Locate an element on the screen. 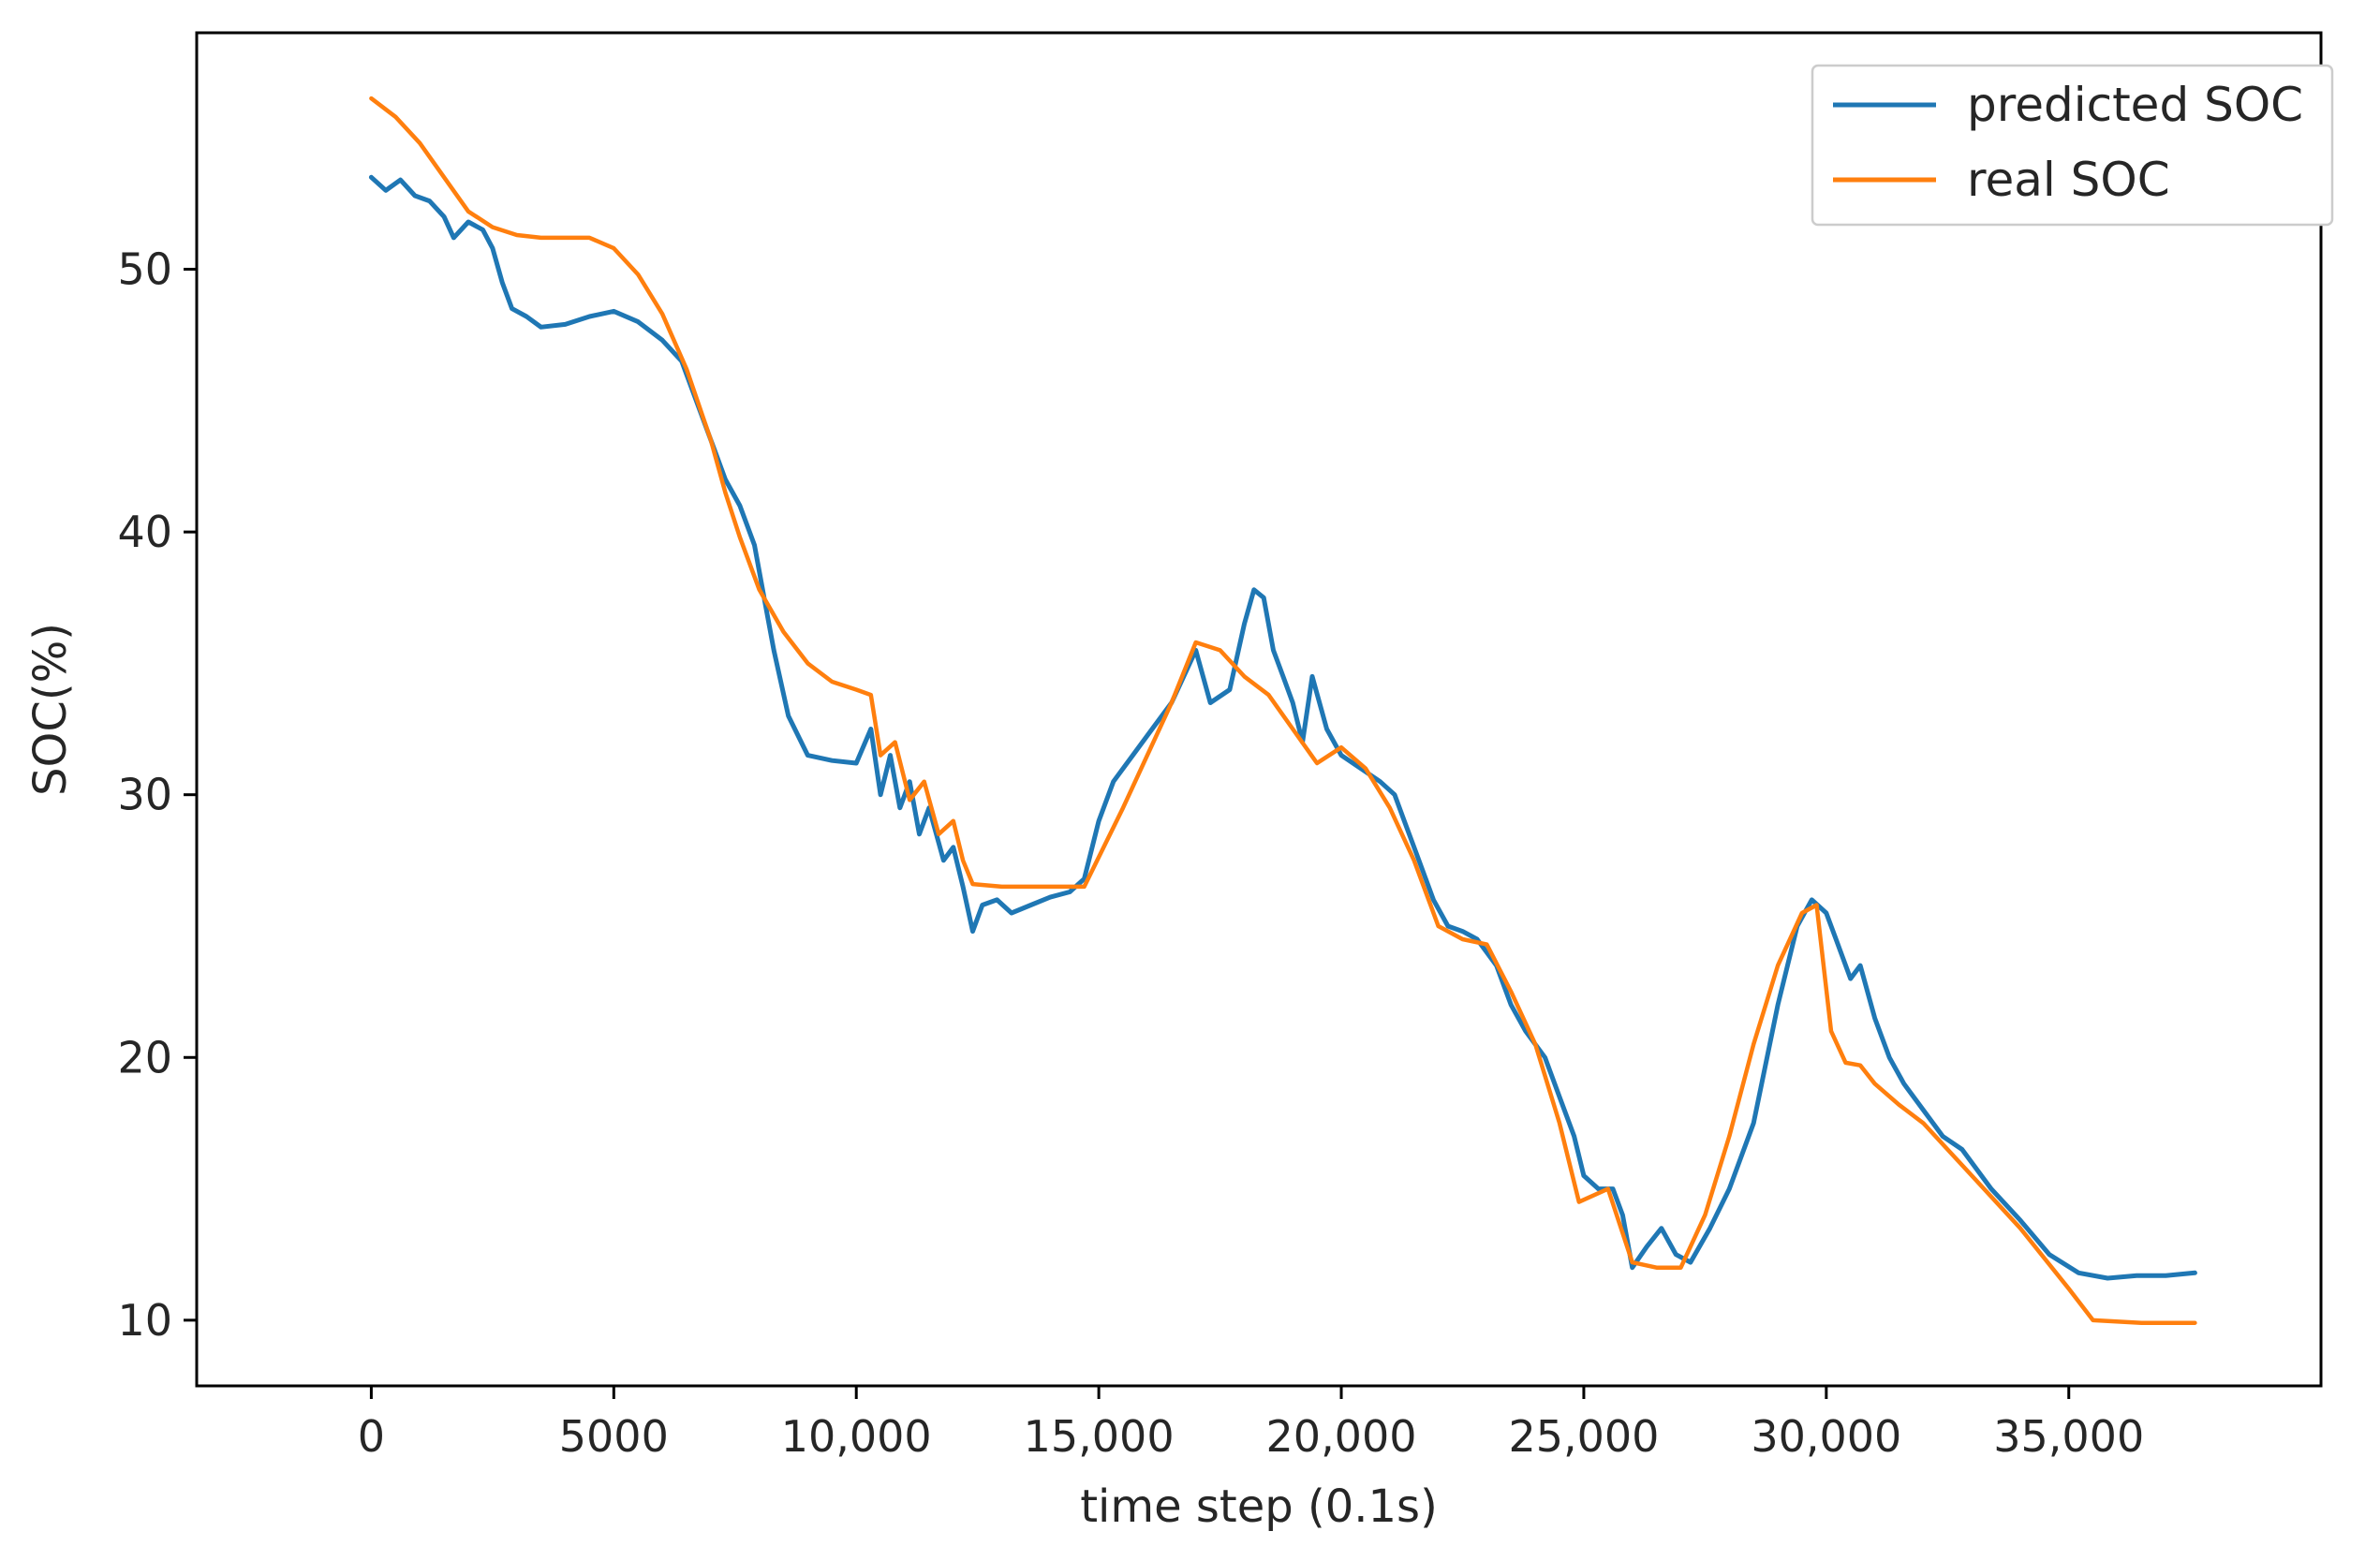  x-tick-label: 30,000 is located at coordinates (1826, 1436).